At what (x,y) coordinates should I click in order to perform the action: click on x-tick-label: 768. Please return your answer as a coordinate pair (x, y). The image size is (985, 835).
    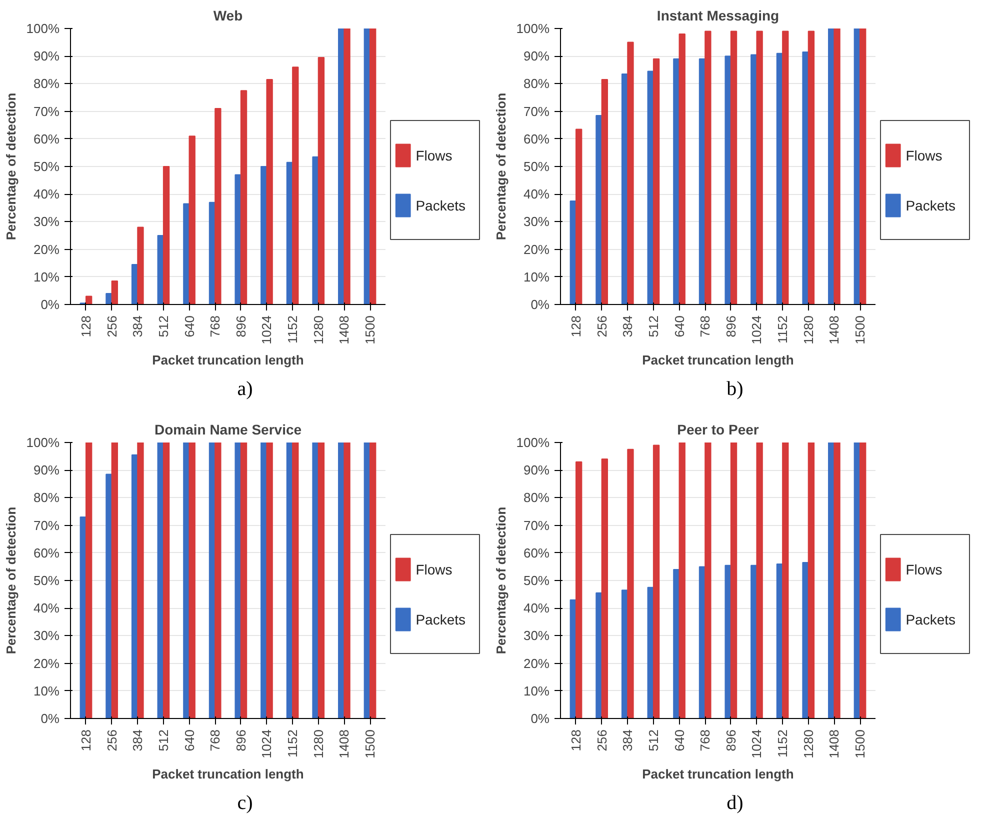
    Looking at the image, I should click on (705, 740).